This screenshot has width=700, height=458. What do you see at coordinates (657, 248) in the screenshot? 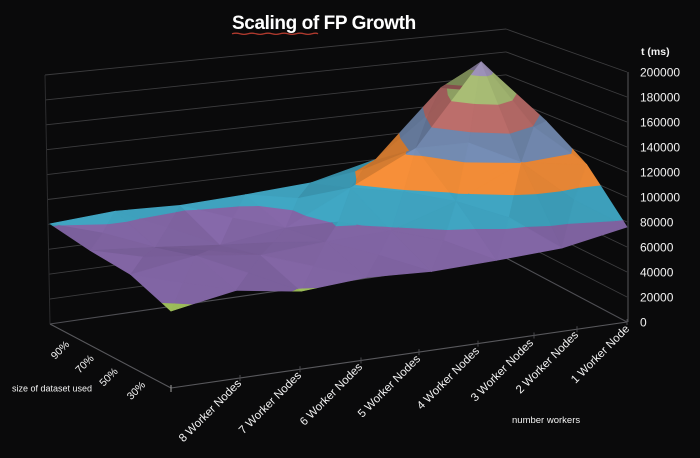
I see `svg-text: 60000` at bounding box center [657, 248].